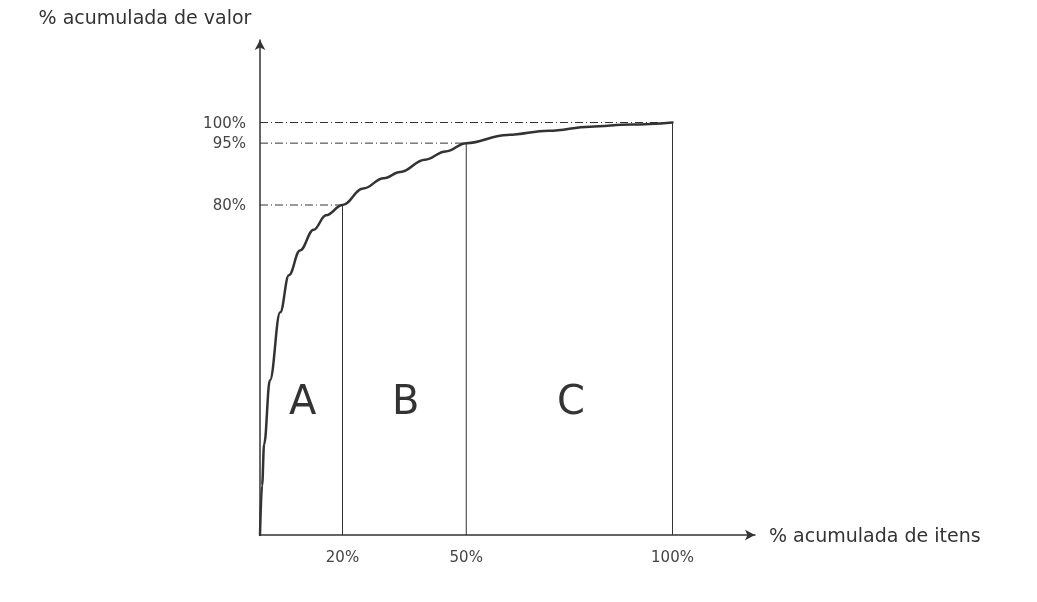  Describe the element at coordinates (672, 556) in the screenshot. I see `x-tick-label: 100%` at that location.